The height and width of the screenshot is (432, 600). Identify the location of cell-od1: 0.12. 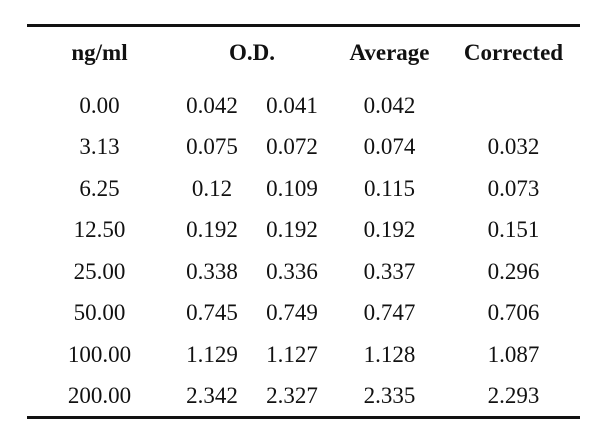
(212, 188).